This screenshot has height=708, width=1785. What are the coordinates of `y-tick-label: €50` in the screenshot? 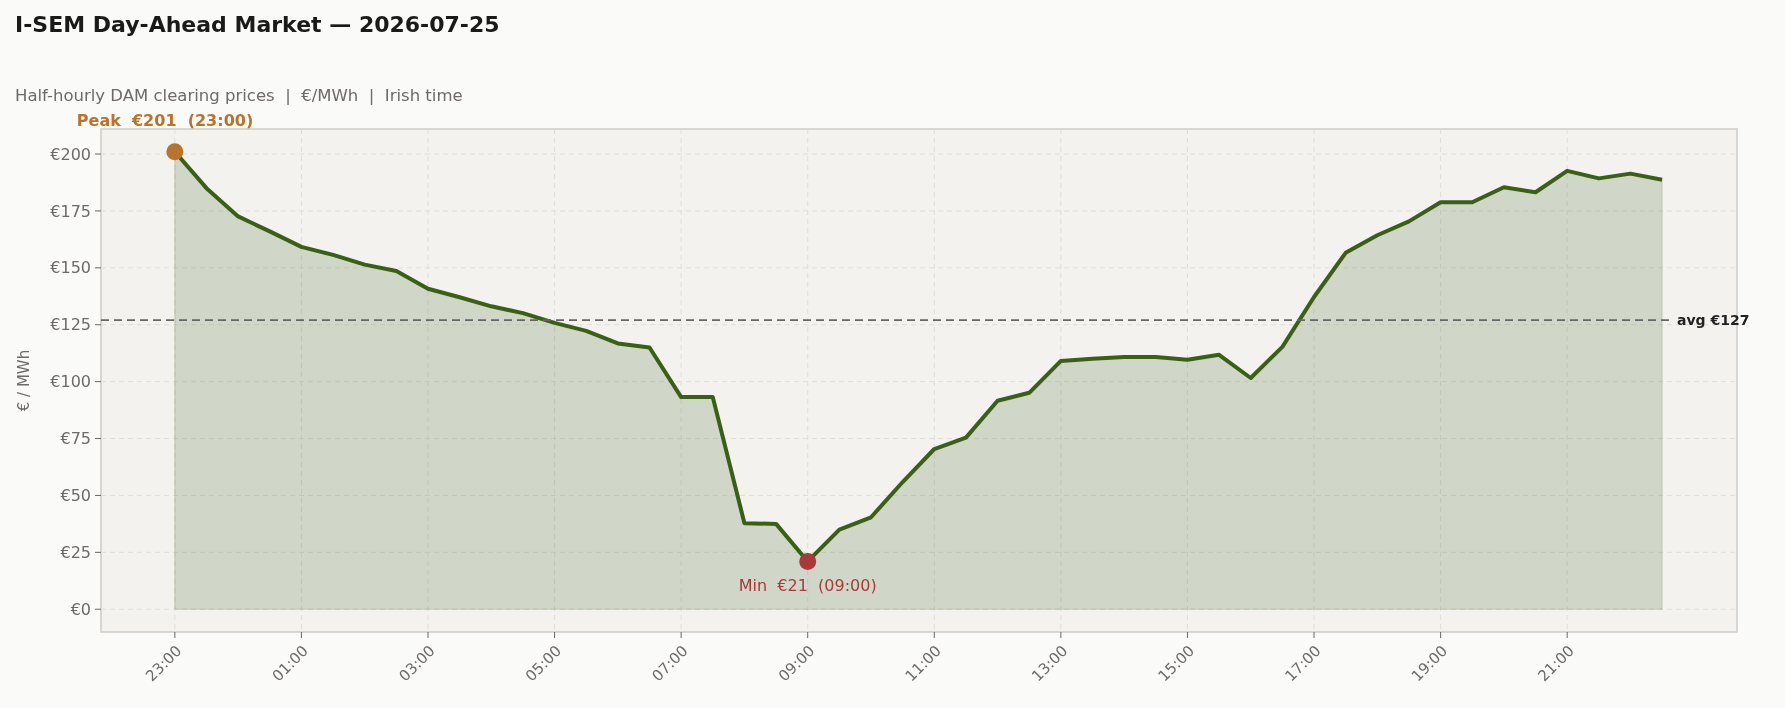 It's located at (75, 496).